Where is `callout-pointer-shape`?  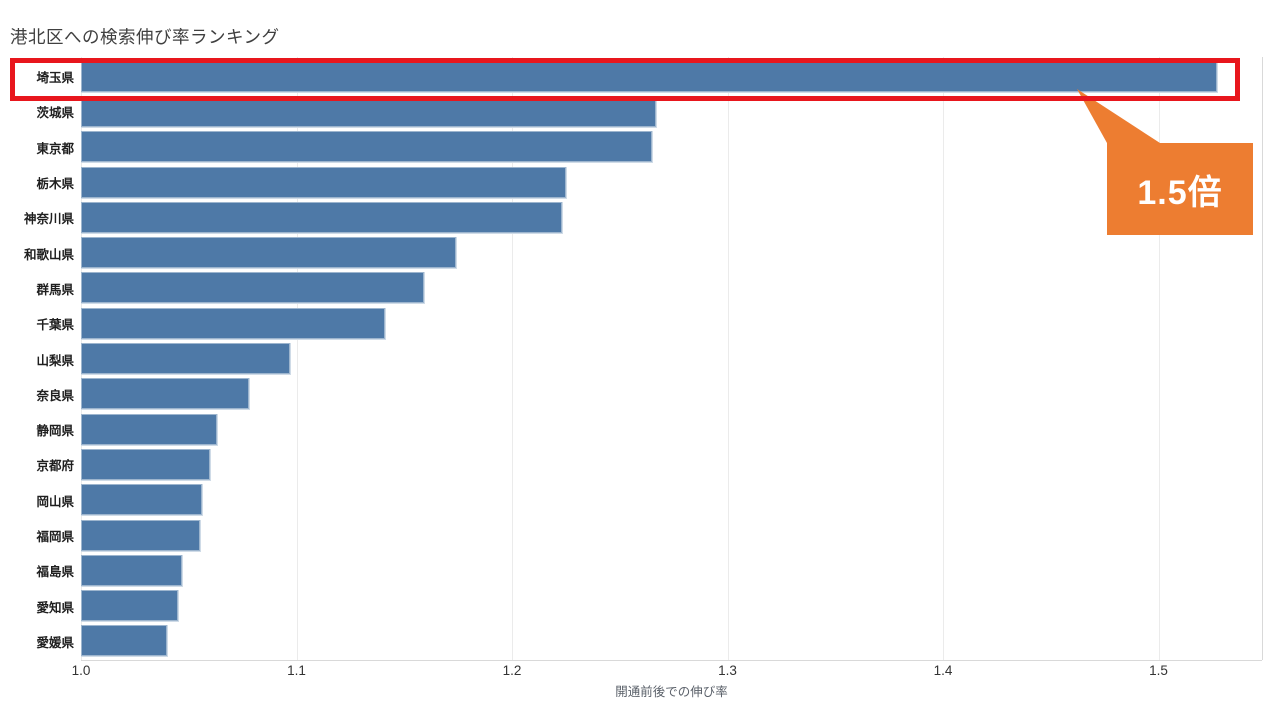 callout-pointer-shape is located at coordinates (1118, 116).